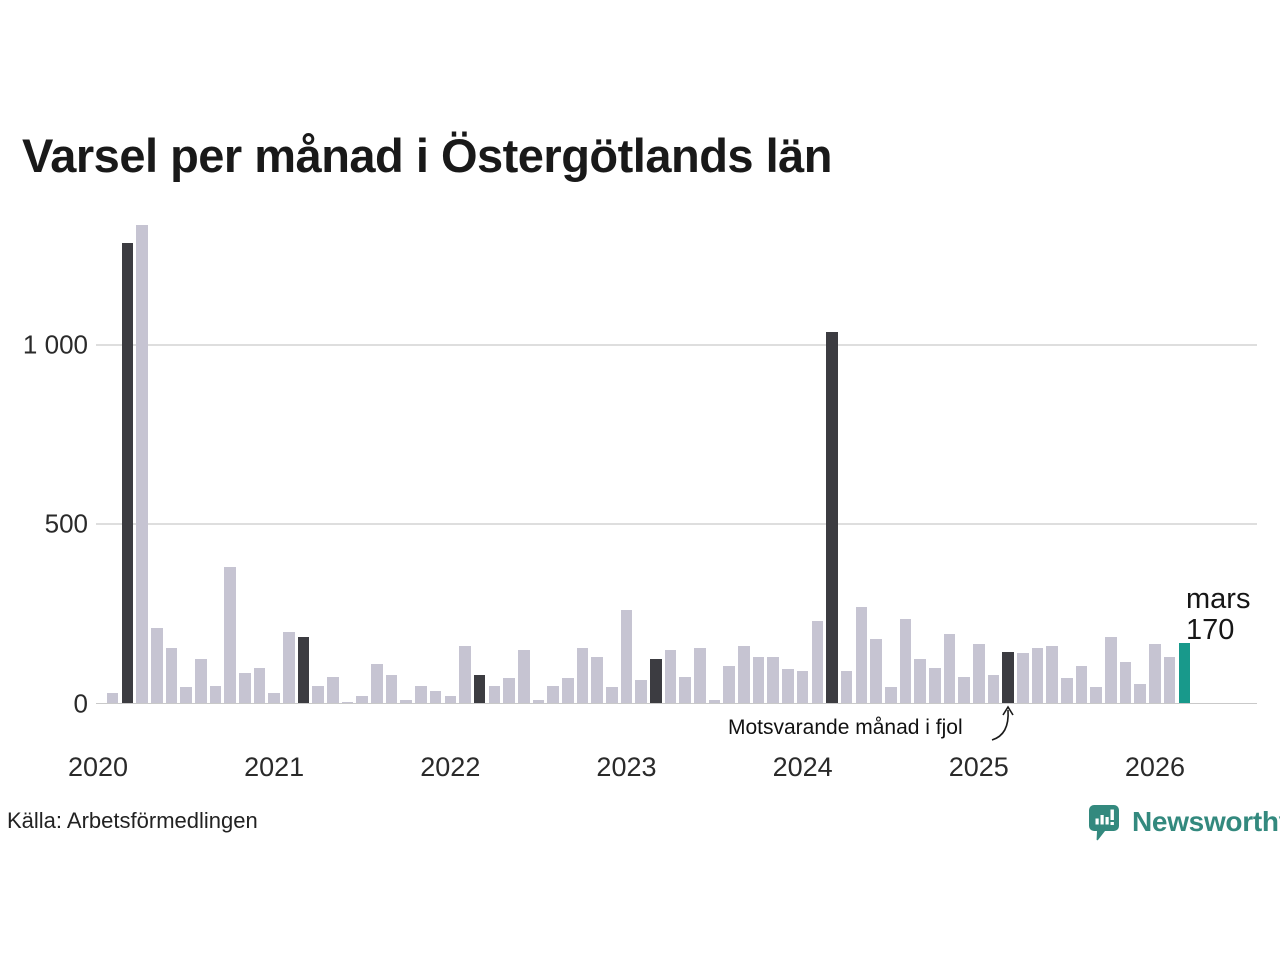  What do you see at coordinates (1206, 821) in the screenshot?
I see `branding-wordmark: Newsworthy` at bounding box center [1206, 821].